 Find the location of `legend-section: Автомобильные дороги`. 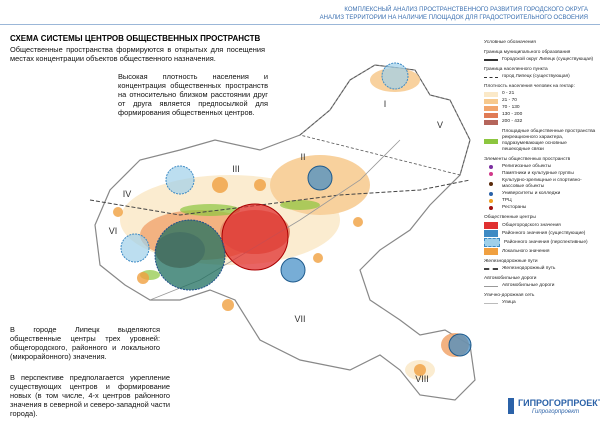

legend-section: Автомобильные дороги is located at coordinates (510, 278).